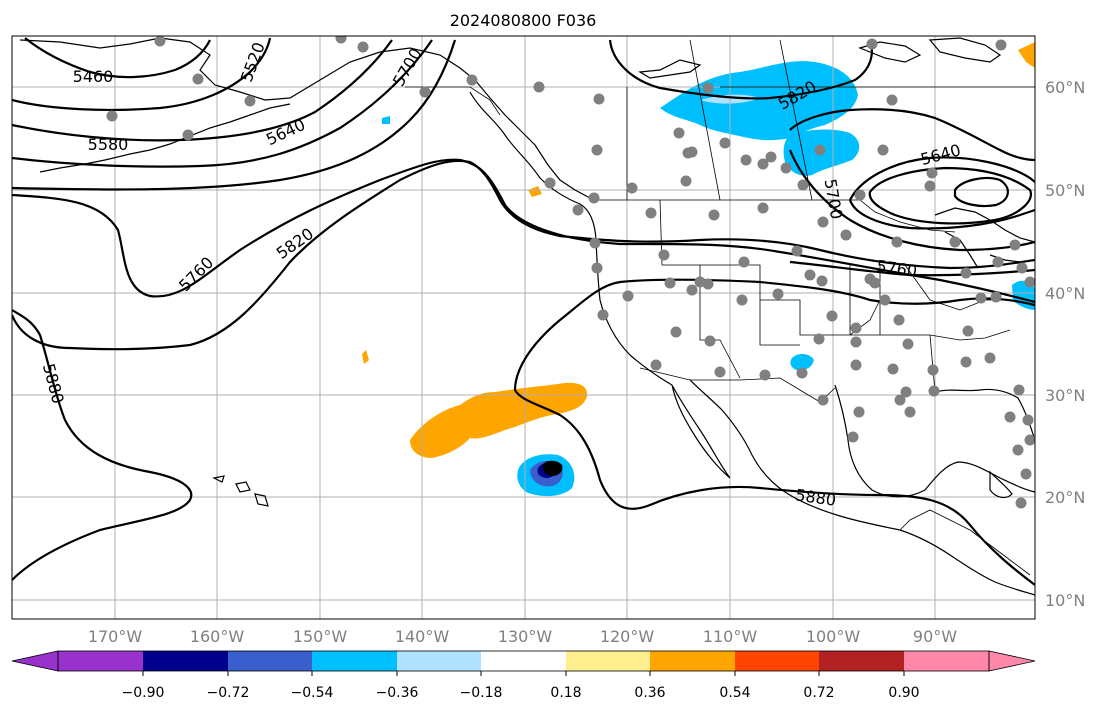  I want to click on baja-coast, so click(701, 431).